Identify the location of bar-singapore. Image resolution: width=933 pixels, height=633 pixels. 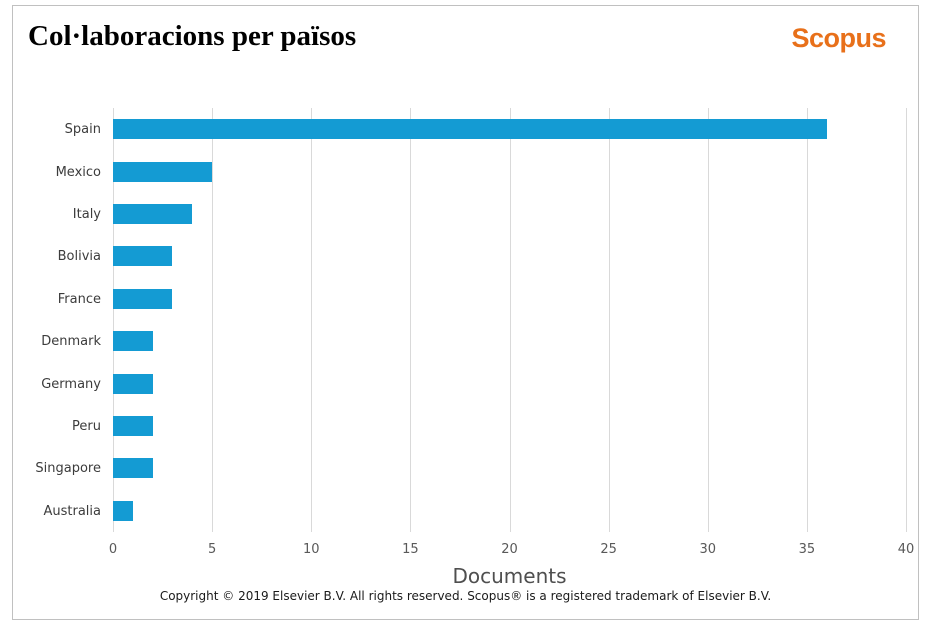
(133, 468).